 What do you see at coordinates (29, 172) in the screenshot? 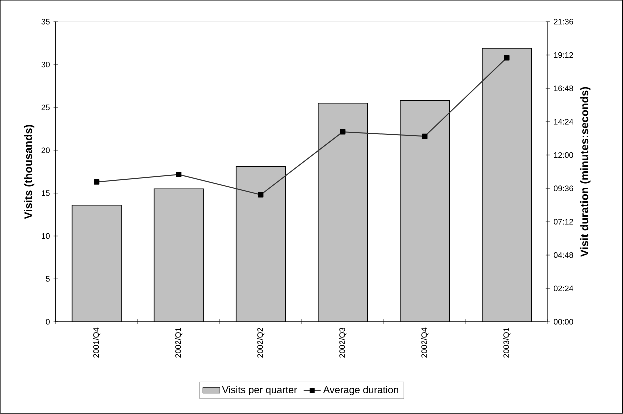
I see `y-axis-title: Visits (thousands)` at bounding box center [29, 172].